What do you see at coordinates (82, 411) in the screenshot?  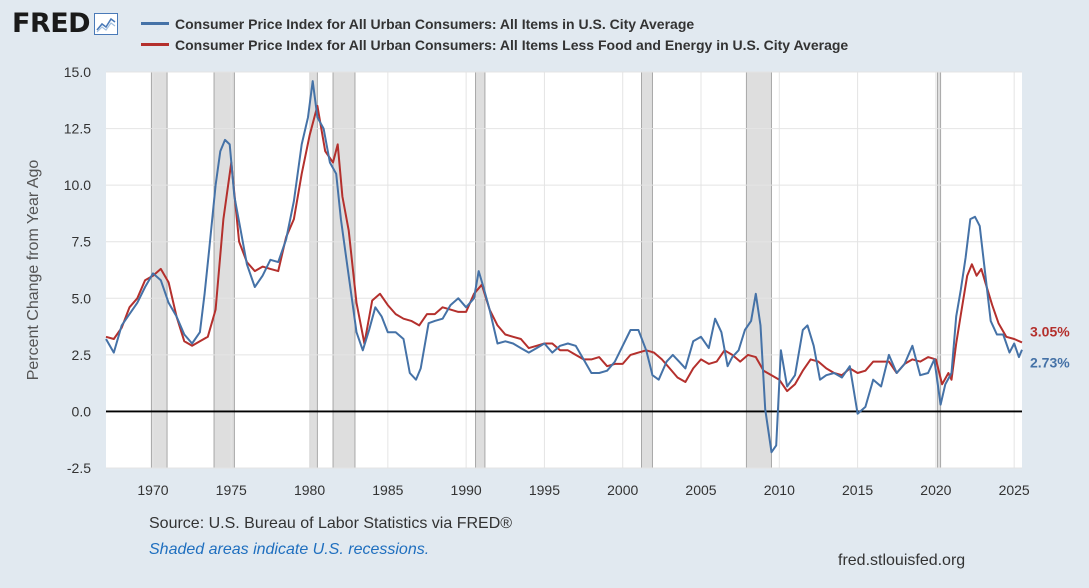 I see `y-tick-label: 0.0` at bounding box center [82, 411].